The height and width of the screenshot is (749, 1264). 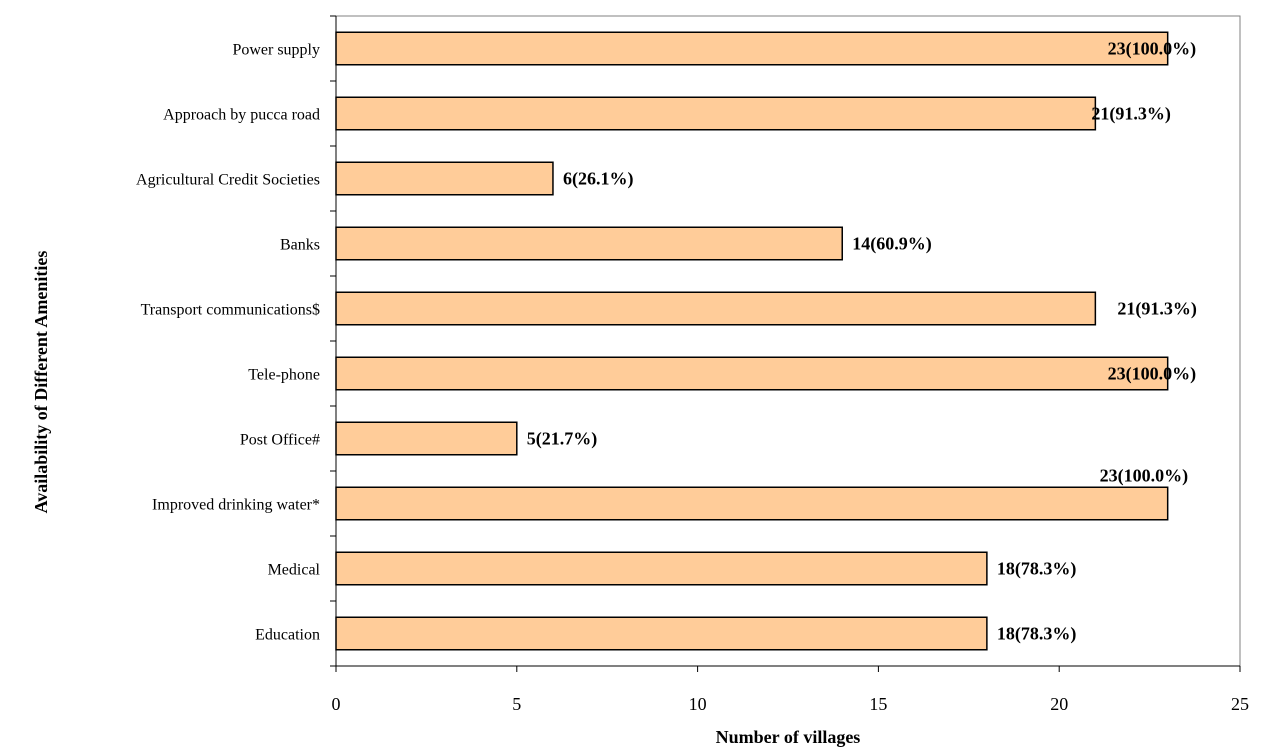 What do you see at coordinates (1240, 704) in the screenshot?
I see `x-tick-label: 25` at bounding box center [1240, 704].